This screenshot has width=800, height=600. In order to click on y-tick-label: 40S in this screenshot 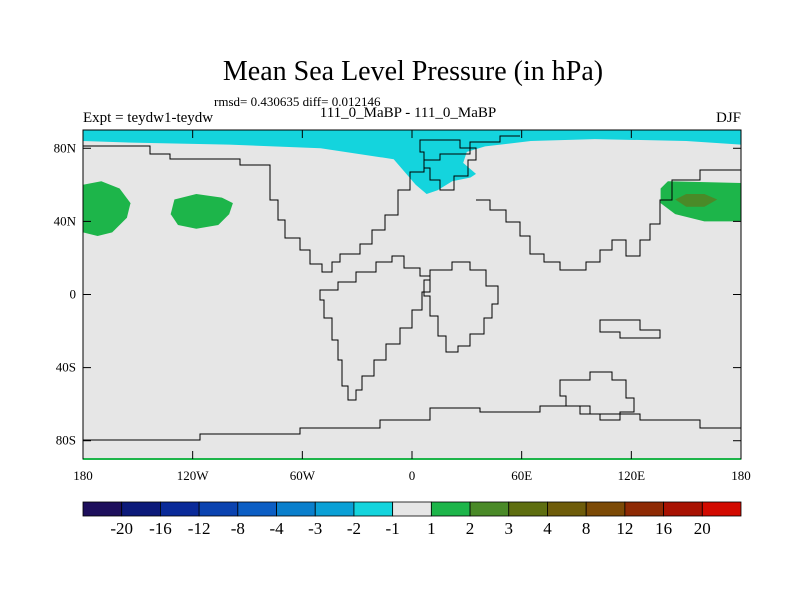, I will do `click(66, 367)`.